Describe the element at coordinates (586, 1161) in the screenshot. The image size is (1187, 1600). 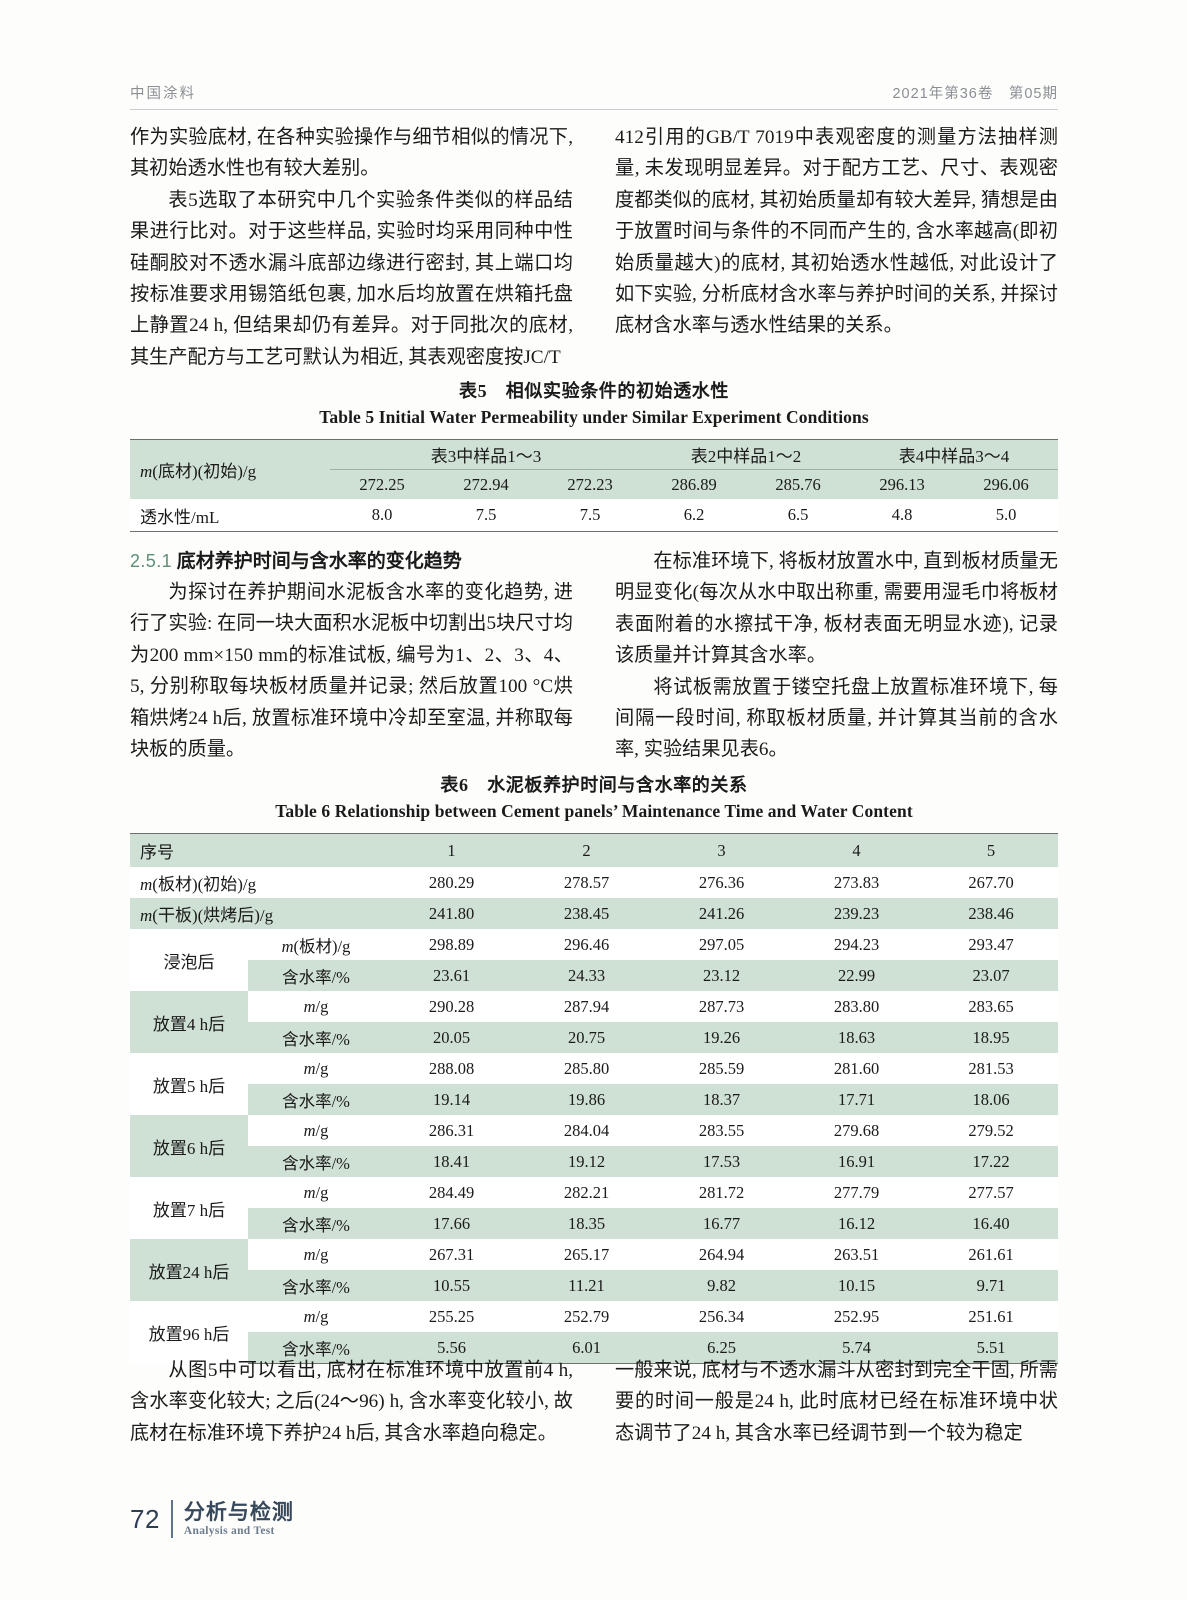
I see `table6-cell: 19.12` at that location.